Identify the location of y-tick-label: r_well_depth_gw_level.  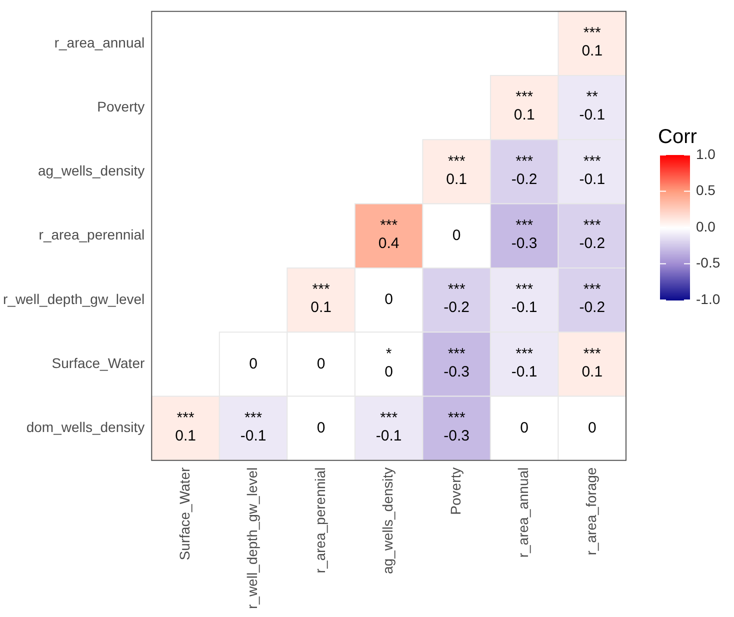
(73, 298).